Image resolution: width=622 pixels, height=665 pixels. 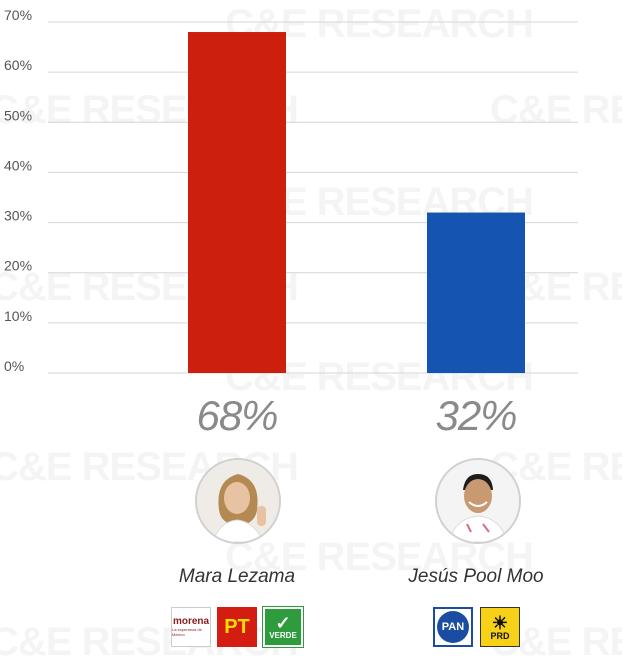 What do you see at coordinates (283, 623) in the screenshot?
I see `verde-check-icon: ✓` at bounding box center [283, 623].